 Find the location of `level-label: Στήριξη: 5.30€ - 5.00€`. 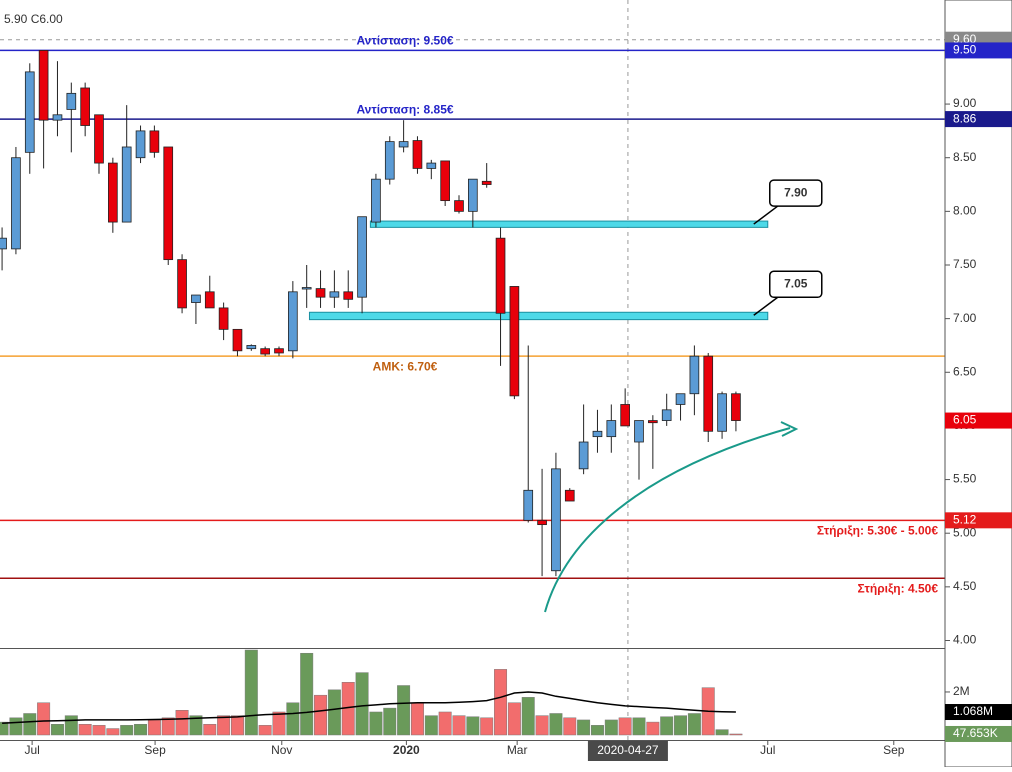

level-label: Στήριξη: 5.30€ - 5.00€ is located at coordinates (877, 531).